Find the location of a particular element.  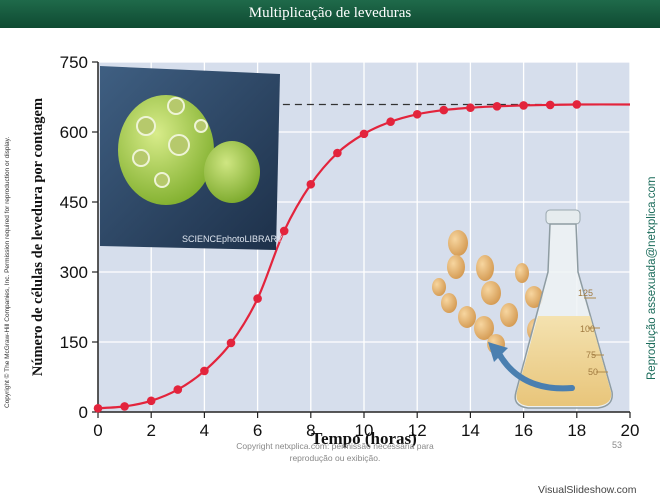

side-caption: Reprodução assexuada@netxplica.com is located at coordinates (652, 278).